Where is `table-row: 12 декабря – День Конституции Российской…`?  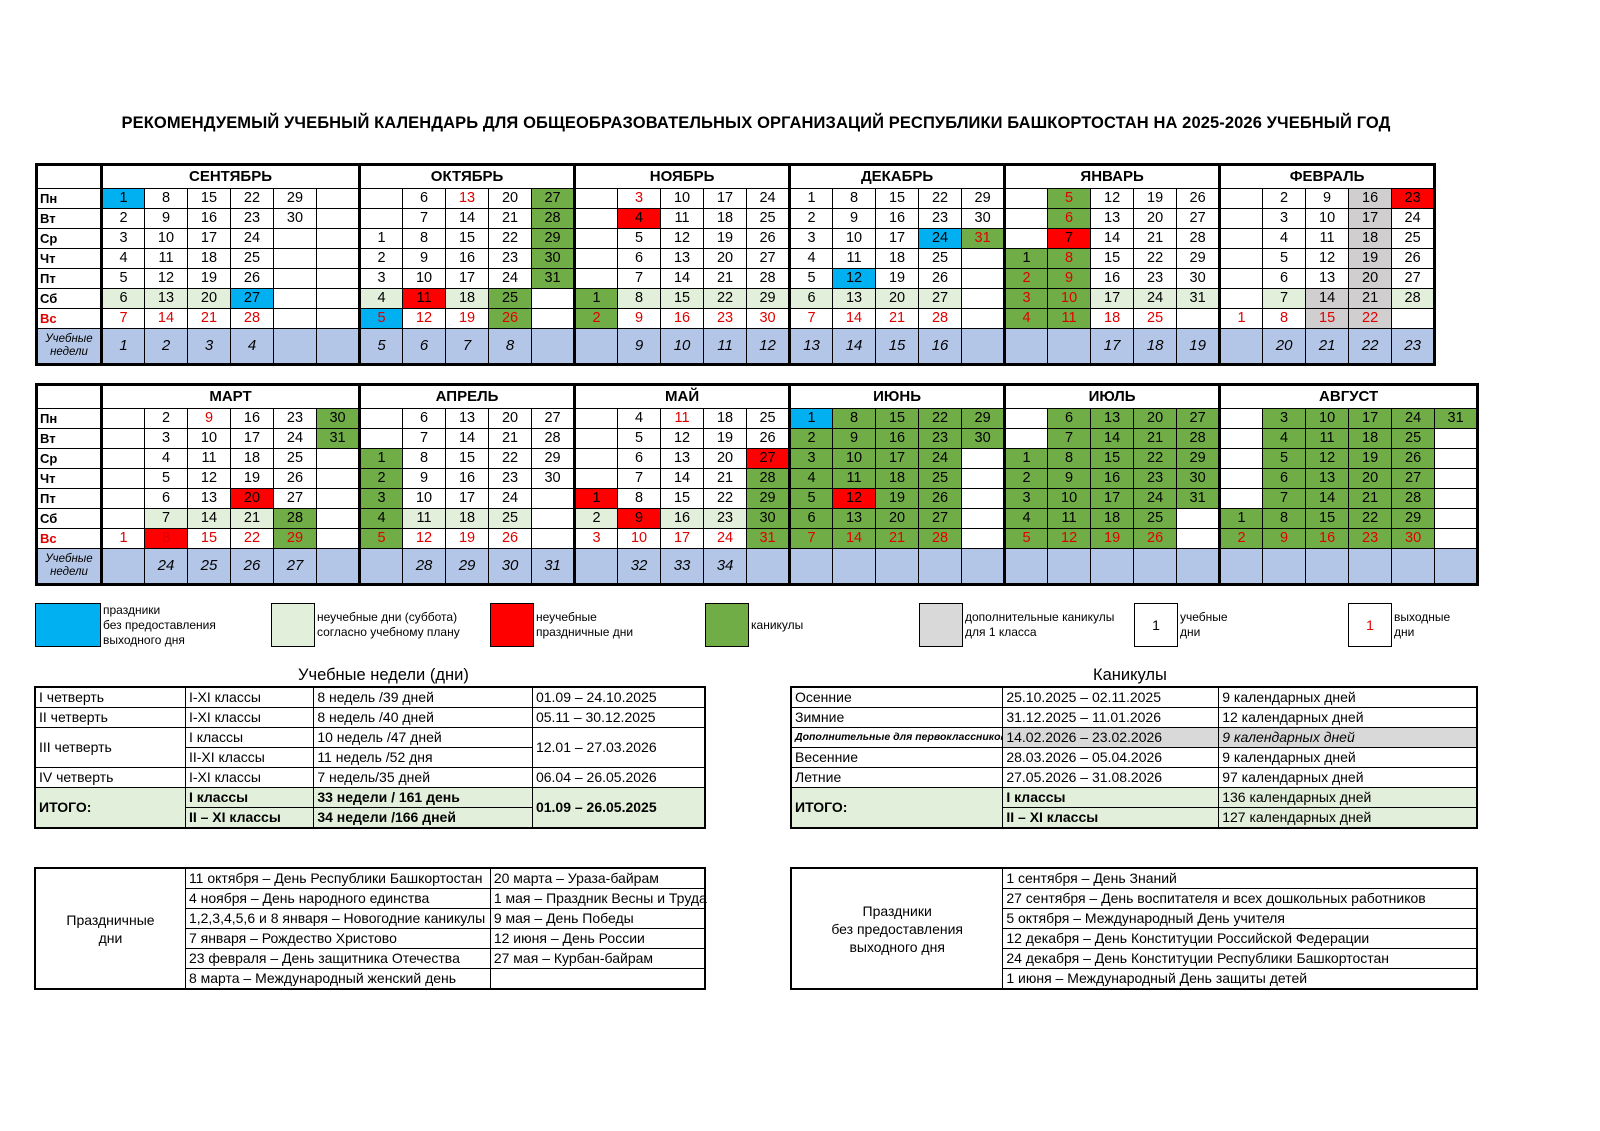
table-row: 12 декабря – День Конституции Российской… is located at coordinates (1134, 938).